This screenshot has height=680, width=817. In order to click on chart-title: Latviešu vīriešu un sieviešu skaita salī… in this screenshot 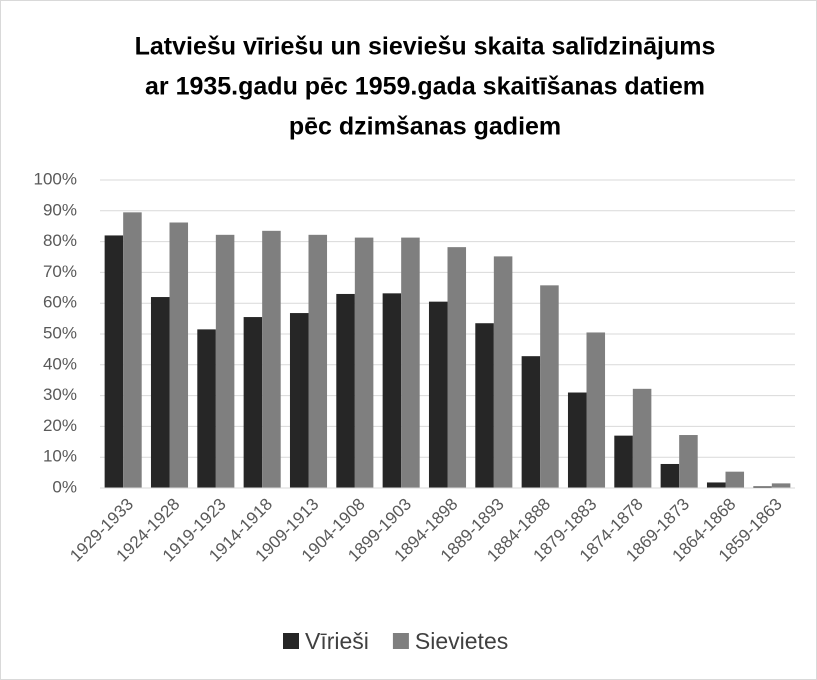, I will do `click(425, 47)`.